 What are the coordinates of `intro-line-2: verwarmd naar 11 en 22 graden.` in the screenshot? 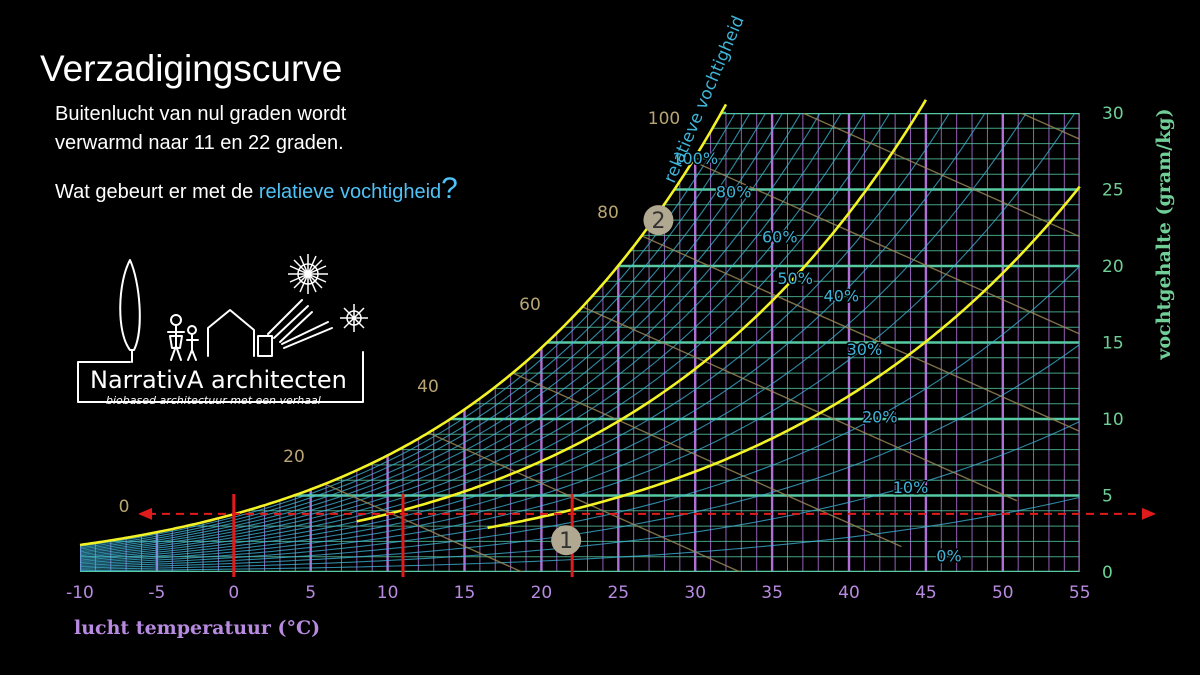 It's located at (199, 143).